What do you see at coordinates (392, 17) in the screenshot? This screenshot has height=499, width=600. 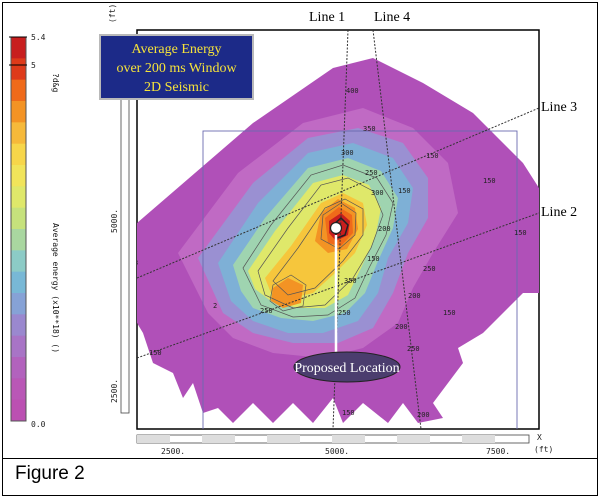 I see `line-4-label: Line 4` at bounding box center [392, 17].